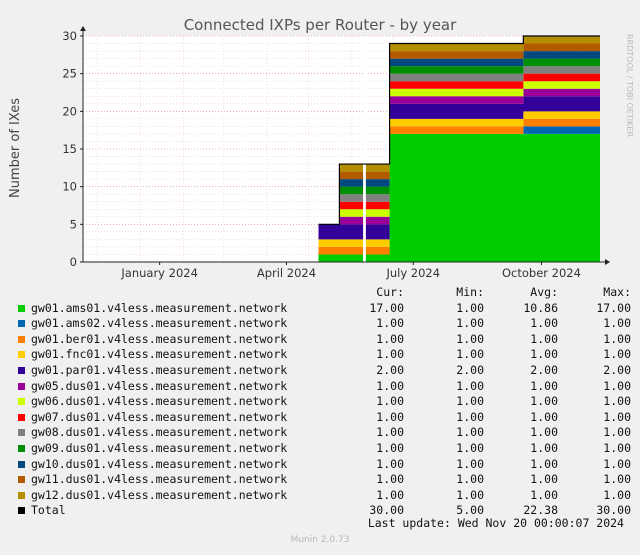 The width and height of the screenshot is (640, 555). What do you see at coordinates (69, 111) in the screenshot?
I see `y-tick-label: 20` at bounding box center [69, 111].